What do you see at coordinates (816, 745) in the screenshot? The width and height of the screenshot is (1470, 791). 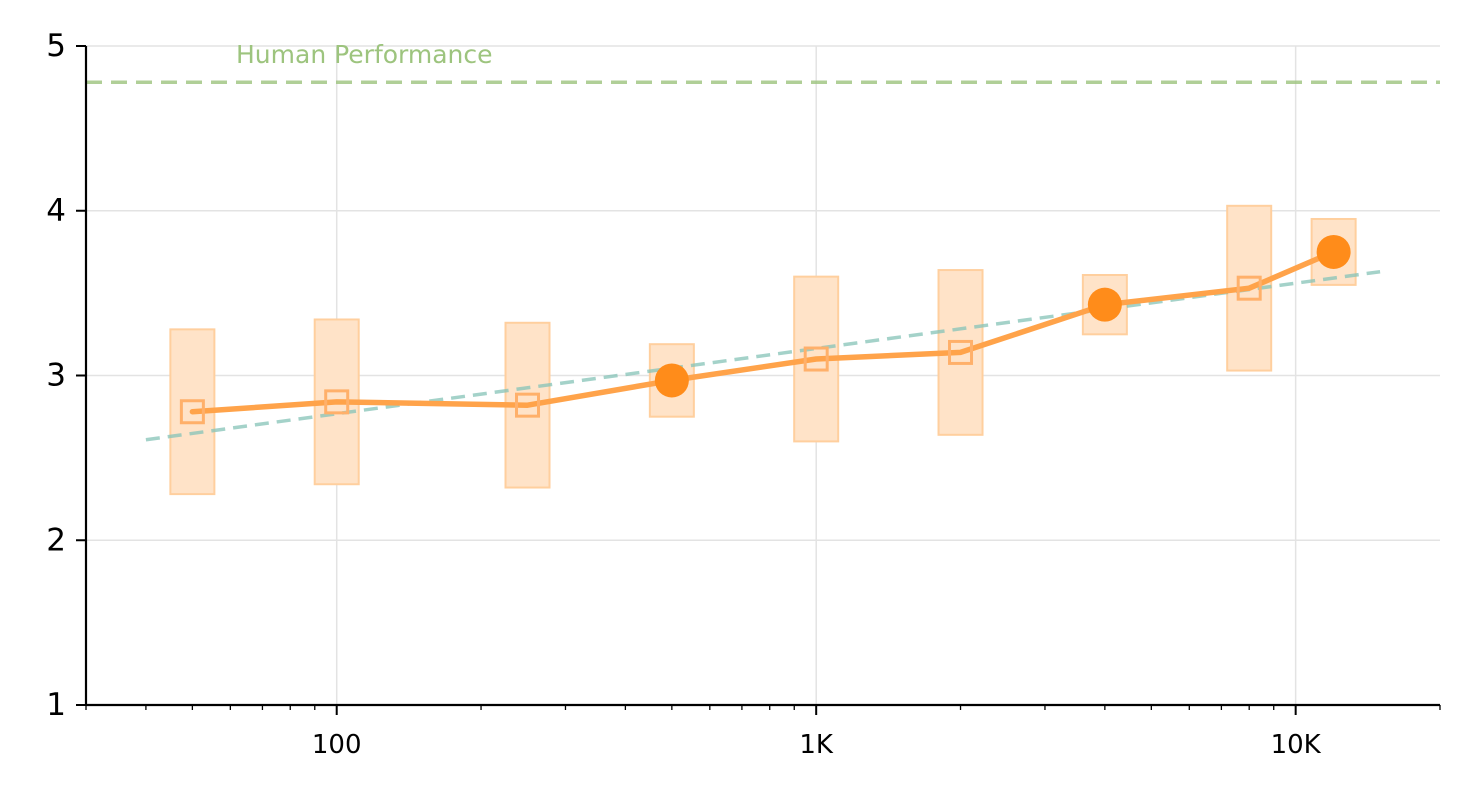 I see `x-tick-label-1: 1K` at bounding box center [816, 745].